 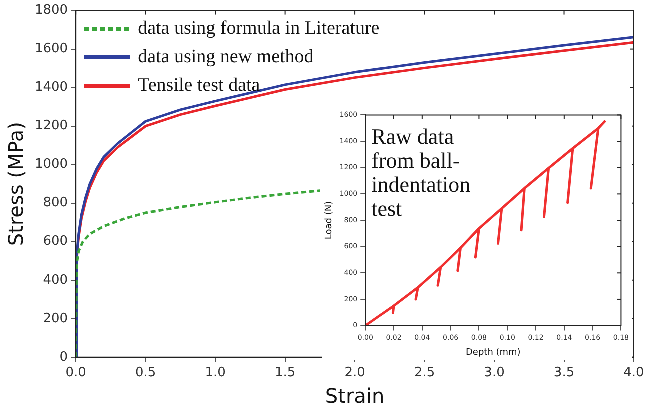 I want to click on x-tick-label: 3.0, so click(x=494, y=373).